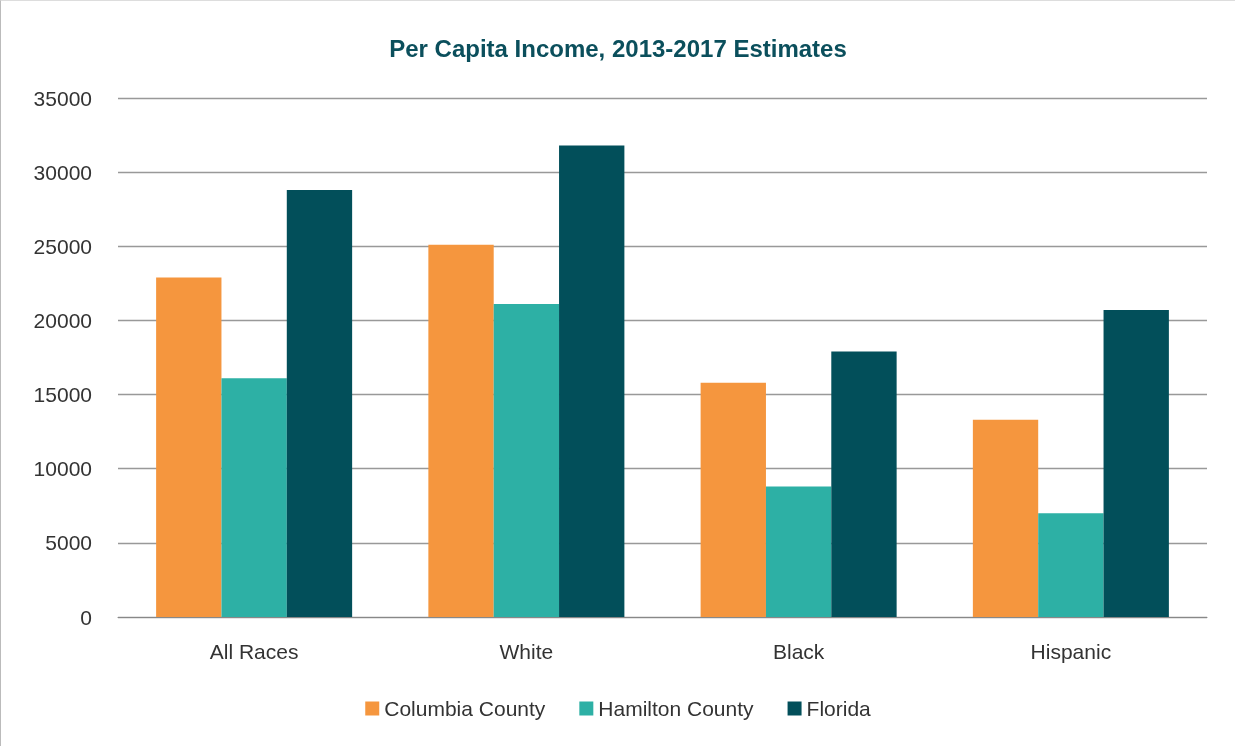  Describe the element at coordinates (62, 320) in the screenshot. I see `y-tick-label: 20000` at that location.